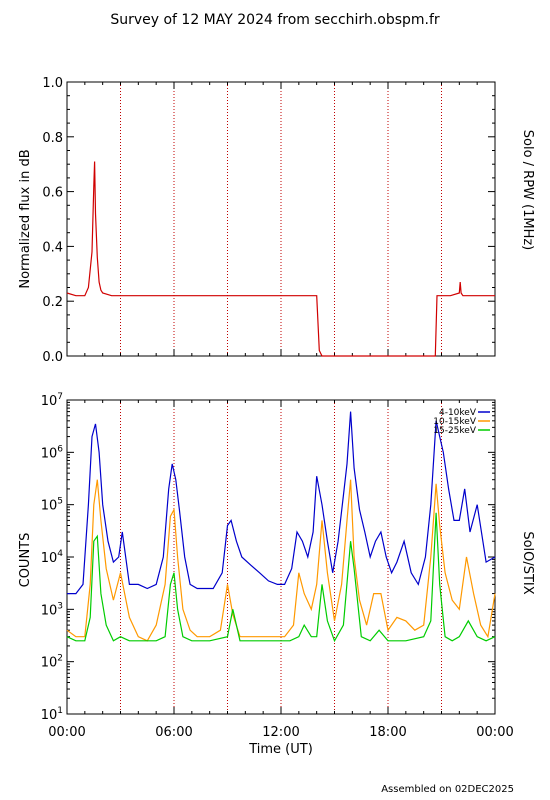  I want to click on y-tick-label: 1.0, so click(52, 83).